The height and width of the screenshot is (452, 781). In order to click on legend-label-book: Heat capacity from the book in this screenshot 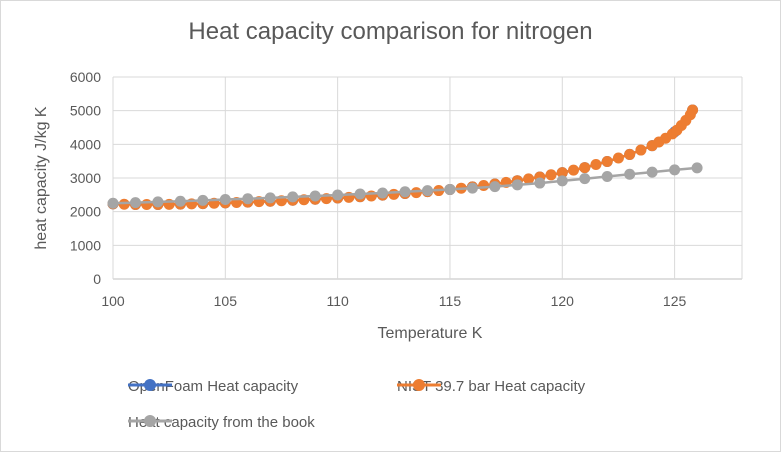, I will do `click(221, 422)`.